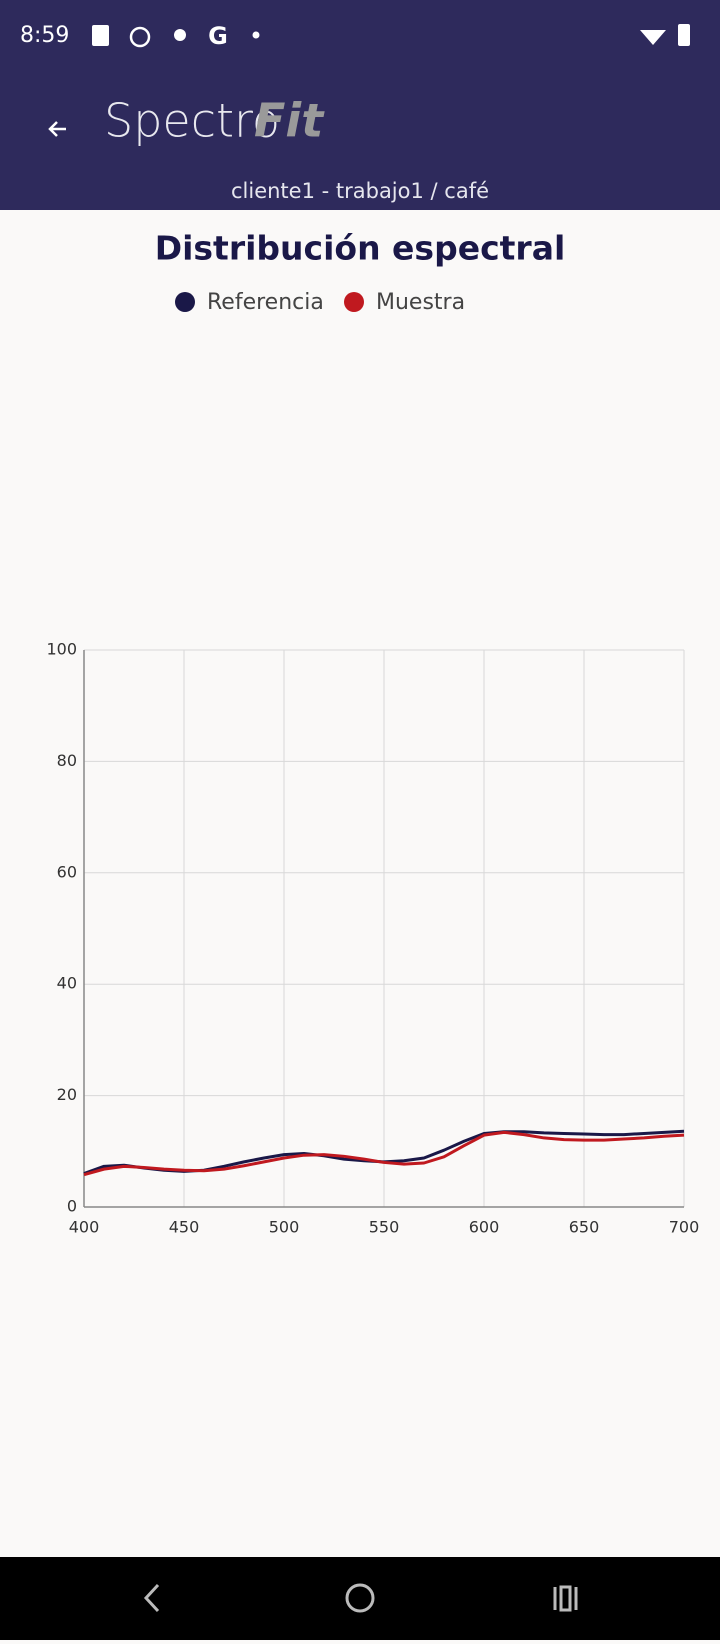 The width and height of the screenshot is (720, 1644). I want to click on x-tick-label: 650, so click(584, 1227).